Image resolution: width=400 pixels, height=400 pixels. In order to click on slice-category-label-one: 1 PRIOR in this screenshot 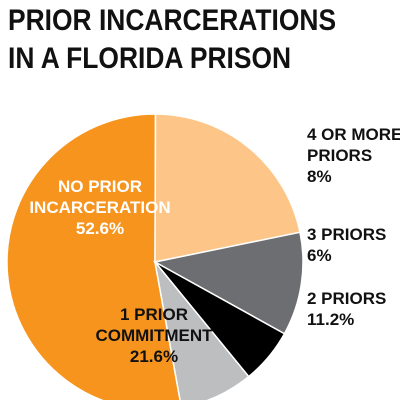, I will do `click(154, 314)`.